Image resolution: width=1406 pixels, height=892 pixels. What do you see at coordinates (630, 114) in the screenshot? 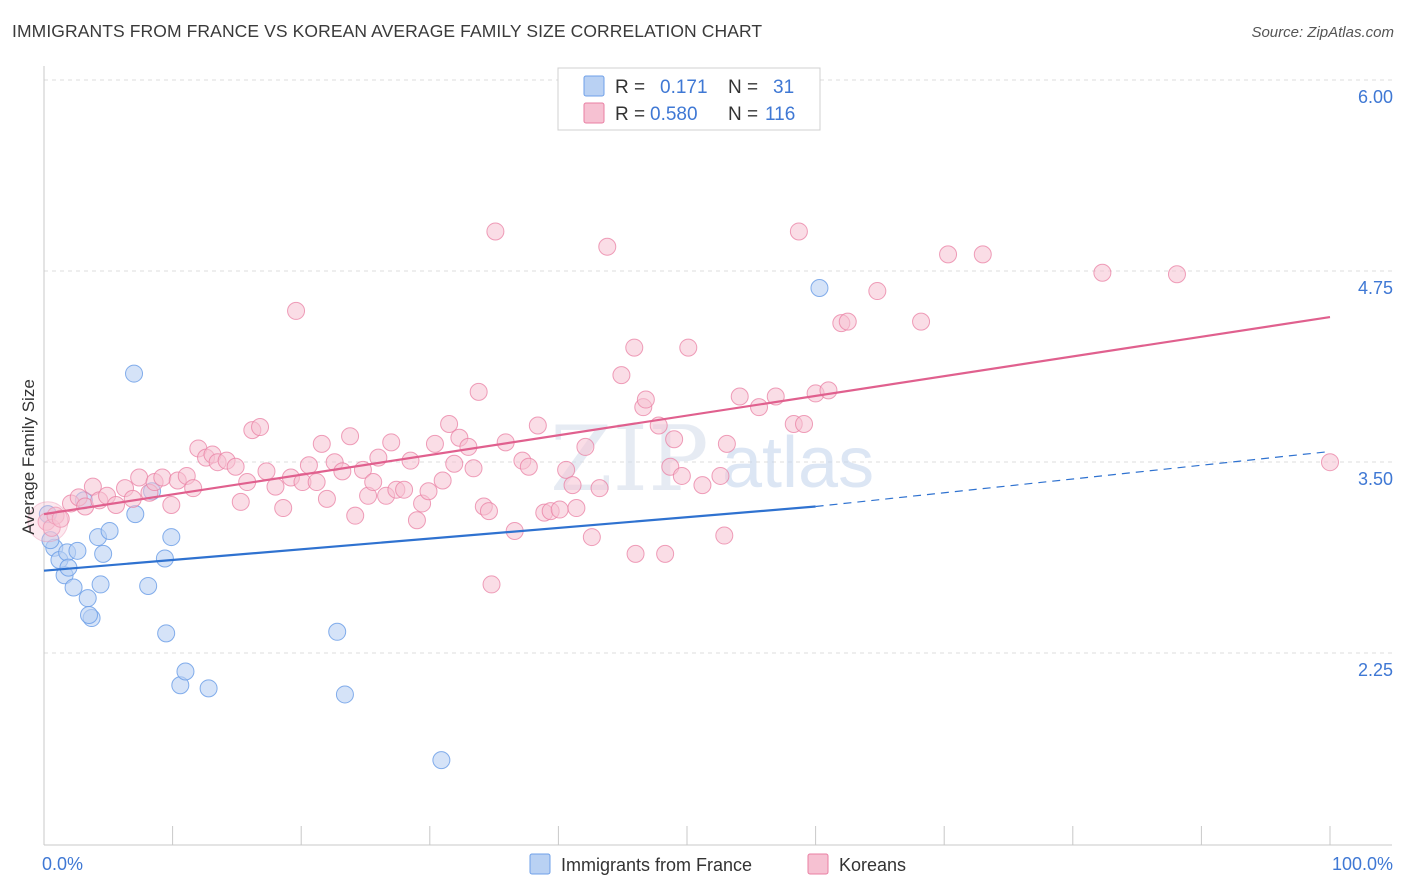
I see `legend-r-label-korean: R =` at bounding box center [630, 114].